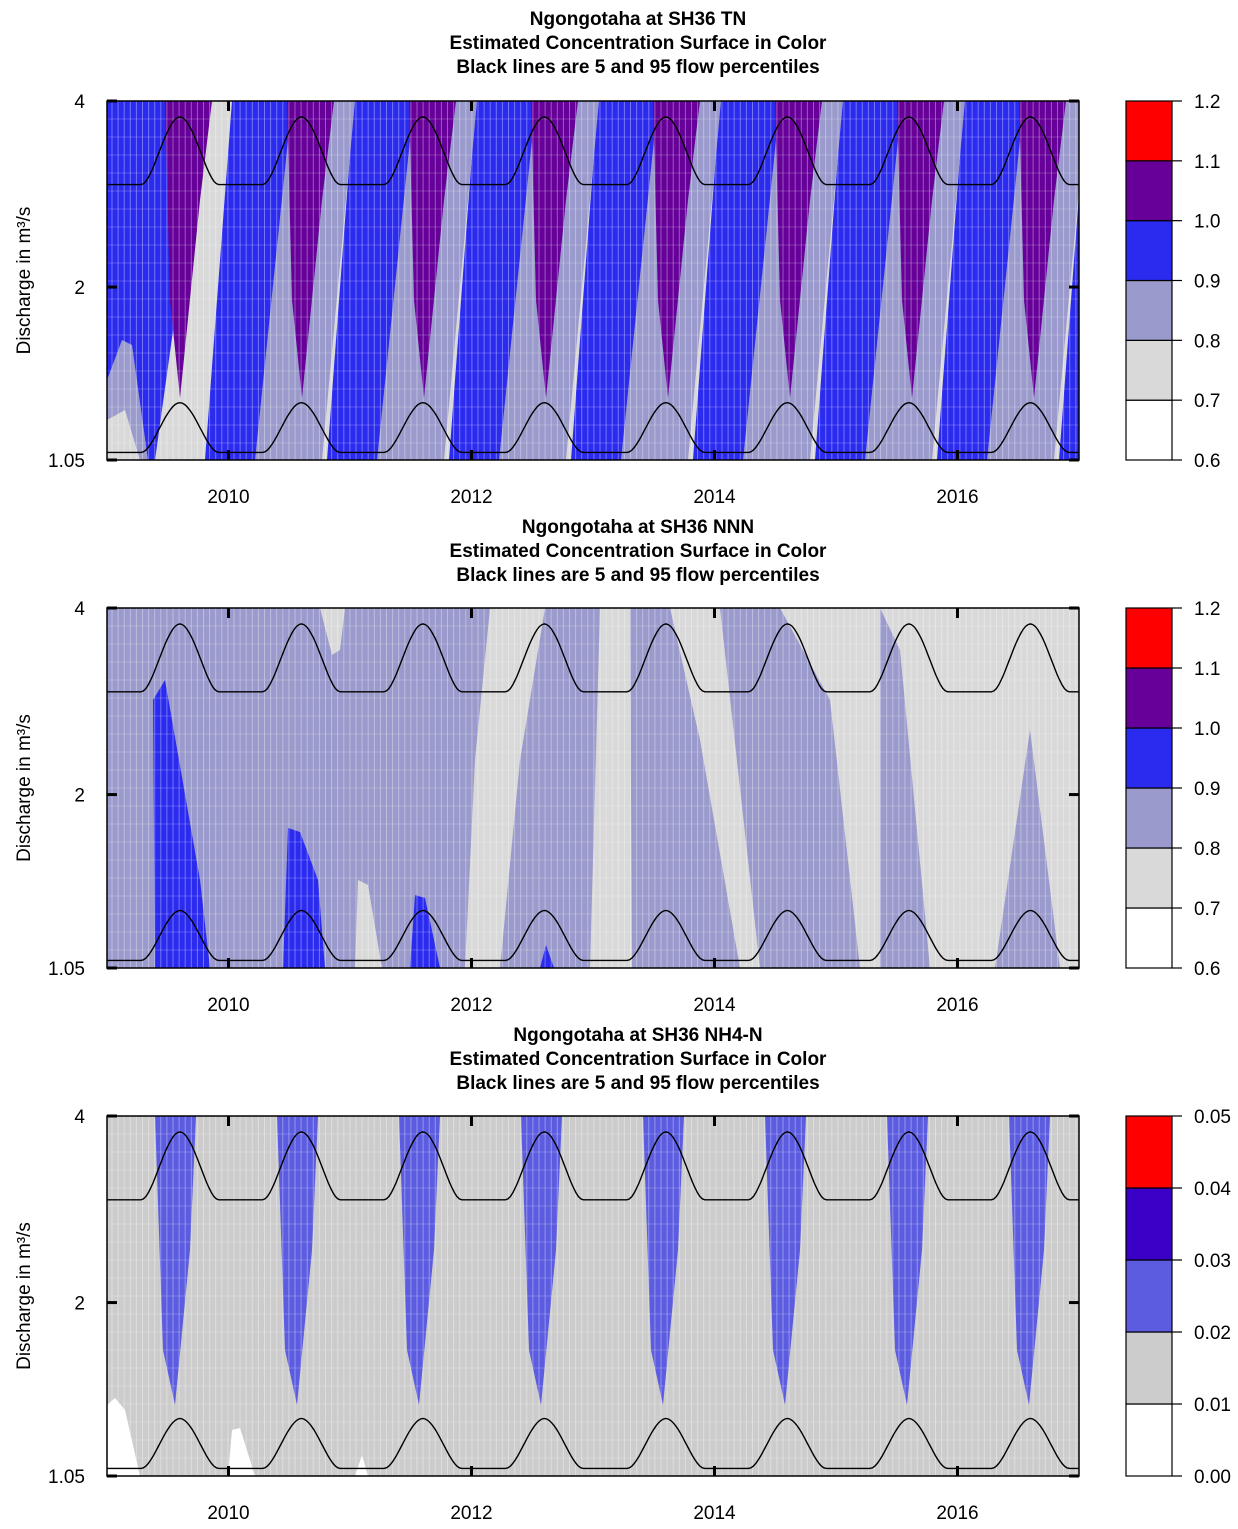 The image size is (1238, 1529). What do you see at coordinates (593, 658) in the screenshot?
I see `flow-percentile-line-p95` at bounding box center [593, 658].